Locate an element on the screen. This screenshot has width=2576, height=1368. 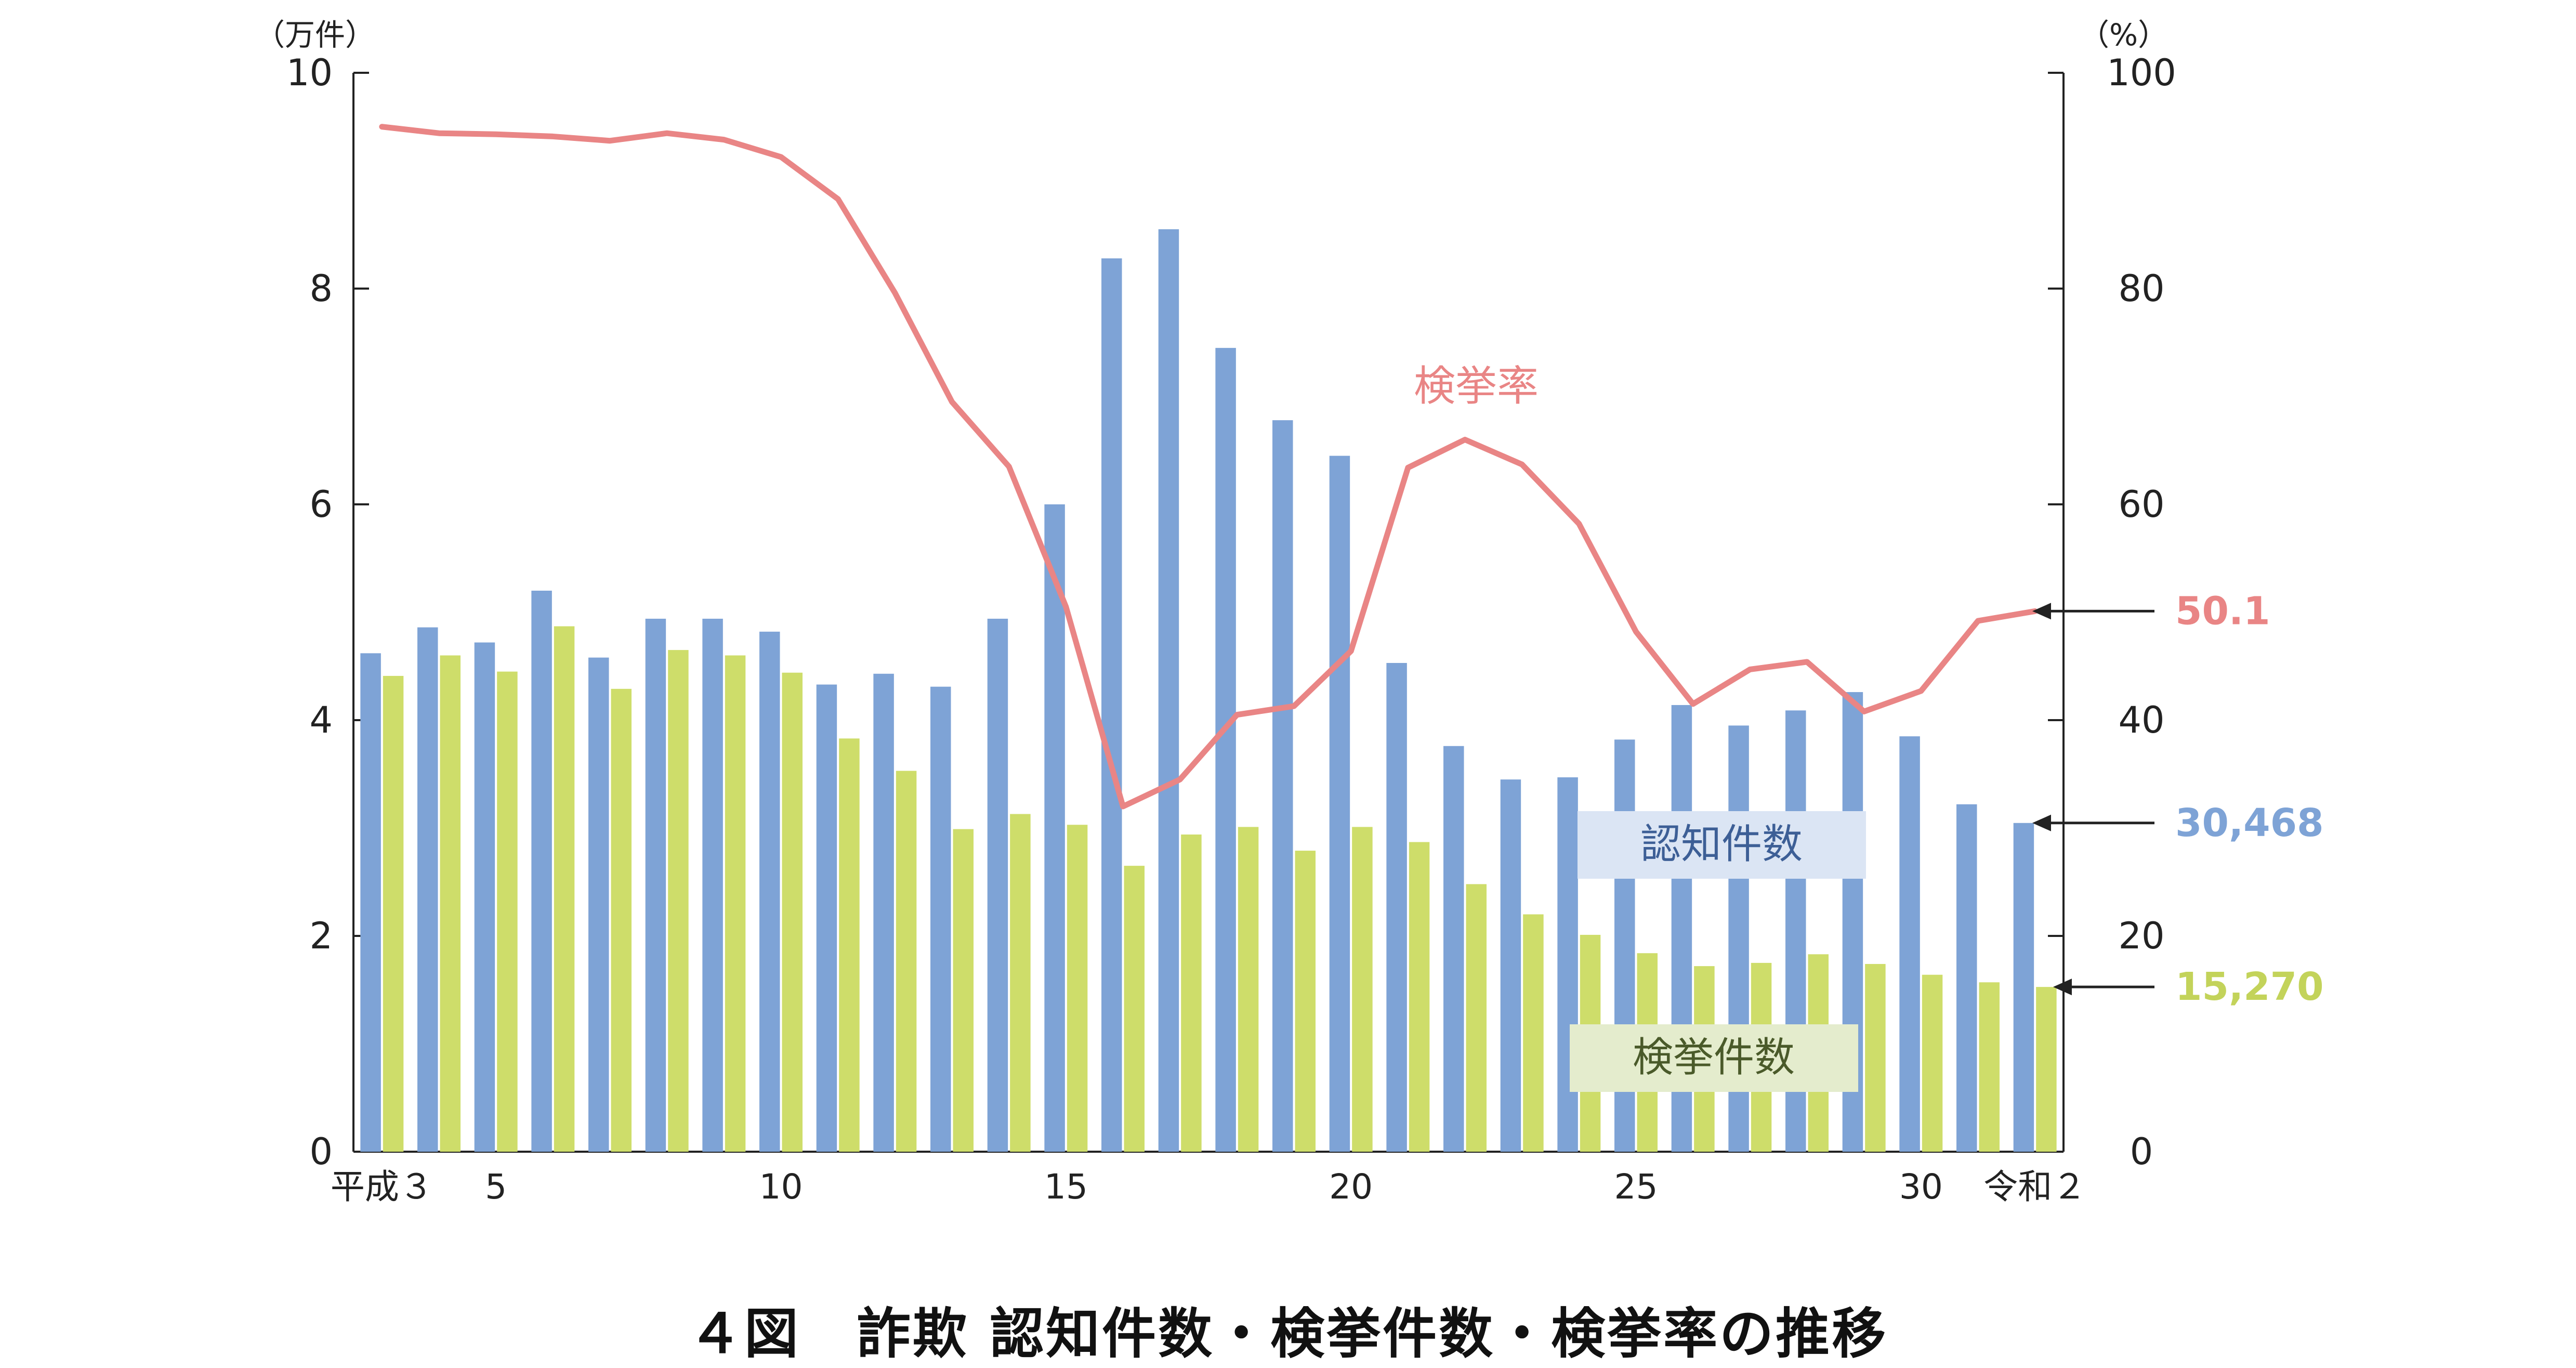
cleared-last-value: 15,270 is located at coordinates (2249, 987).